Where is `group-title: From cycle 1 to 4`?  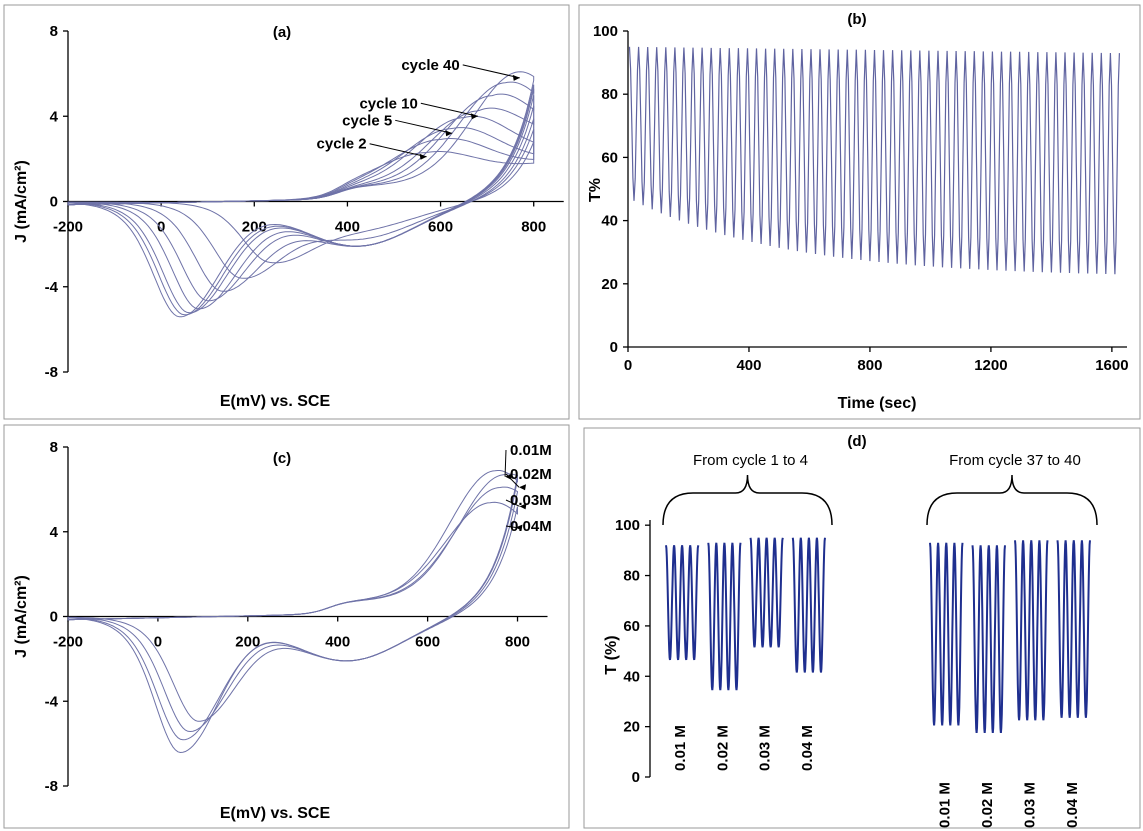 group-title: From cycle 1 to 4 is located at coordinates (750, 460).